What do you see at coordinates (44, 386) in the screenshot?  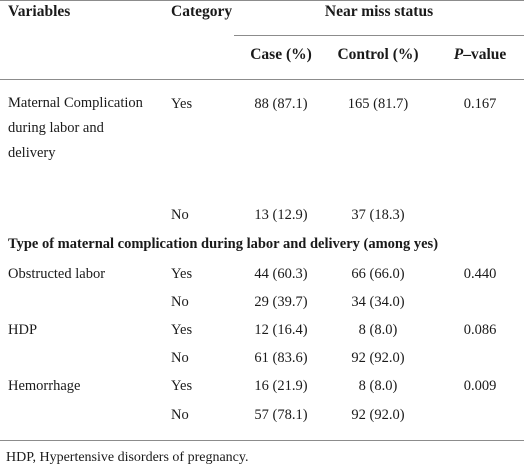 I see `row-variable: Hemorrhage` at bounding box center [44, 386].